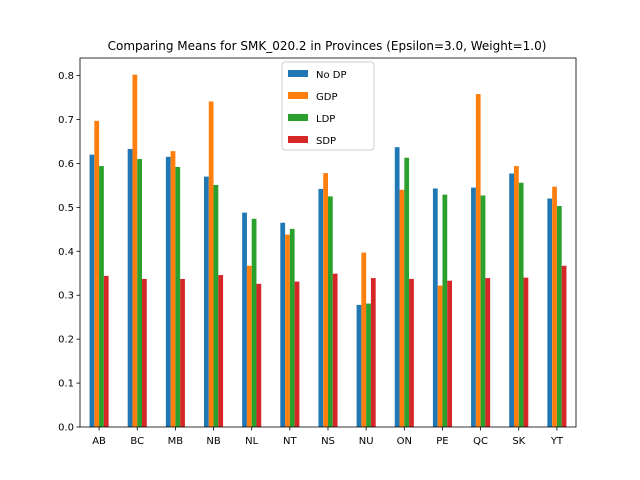 This screenshot has width=640, height=480. I want to click on bar-ldp-sk, so click(521, 304).